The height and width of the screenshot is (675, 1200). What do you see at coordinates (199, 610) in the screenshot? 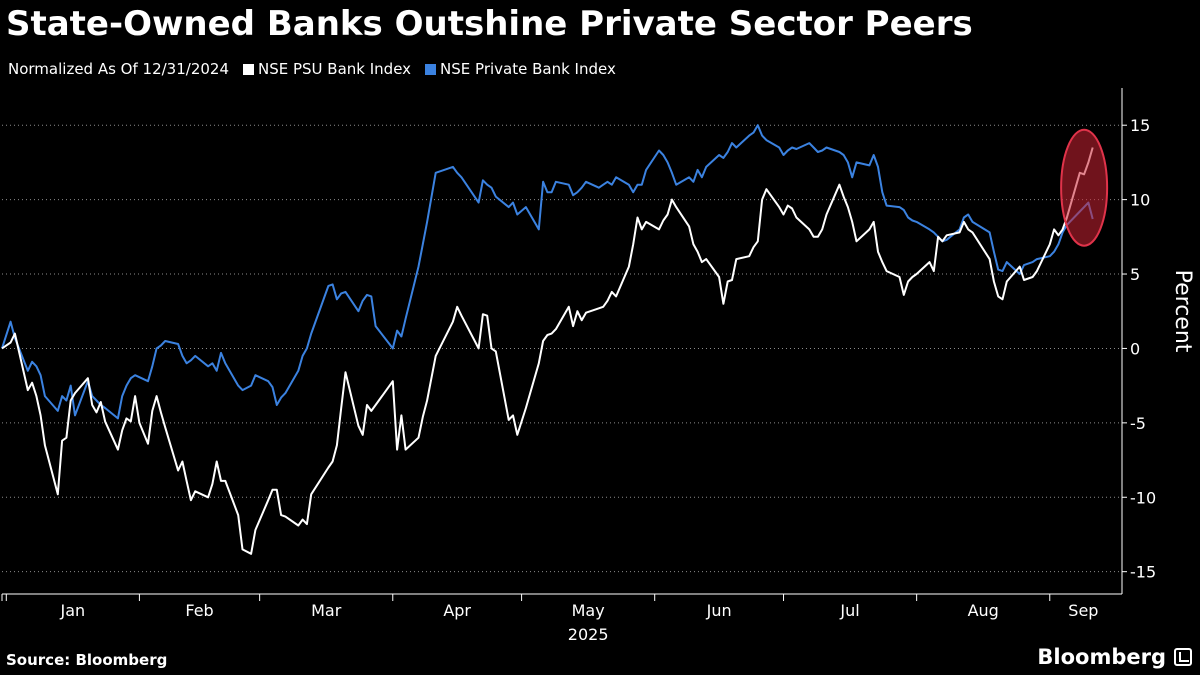
I see `x-tick-label: Feb` at bounding box center [199, 610].